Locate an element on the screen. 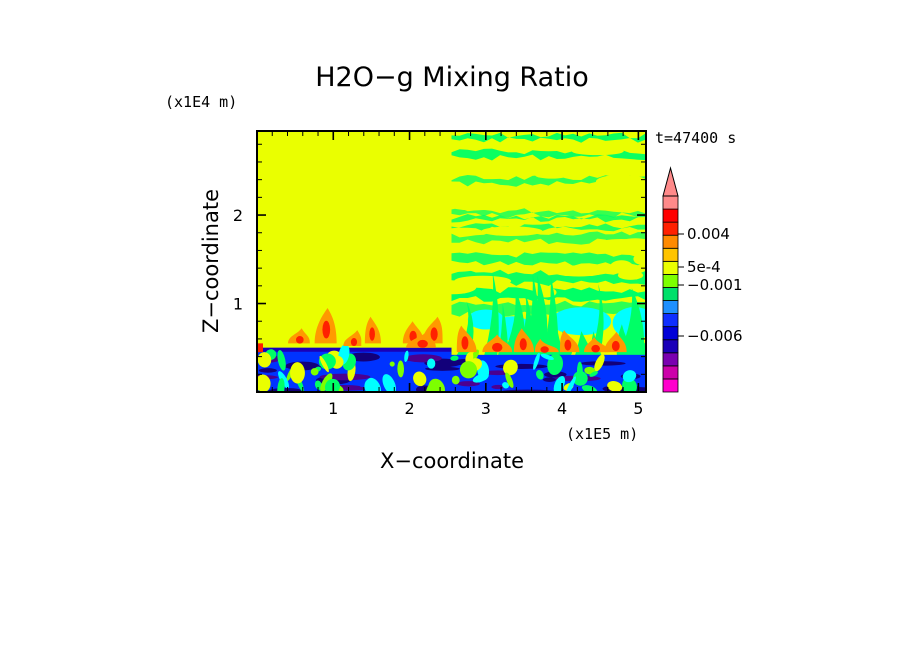 The image size is (904, 654). time-label: t=47400 s is located at coordinates (695, 138).